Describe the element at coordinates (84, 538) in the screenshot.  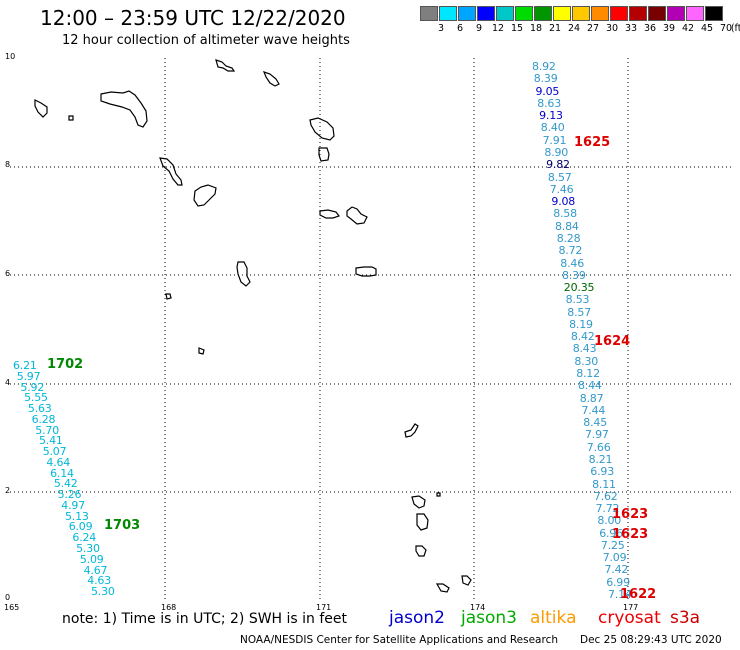
I see `wave-height-value: 6.24` at that location.